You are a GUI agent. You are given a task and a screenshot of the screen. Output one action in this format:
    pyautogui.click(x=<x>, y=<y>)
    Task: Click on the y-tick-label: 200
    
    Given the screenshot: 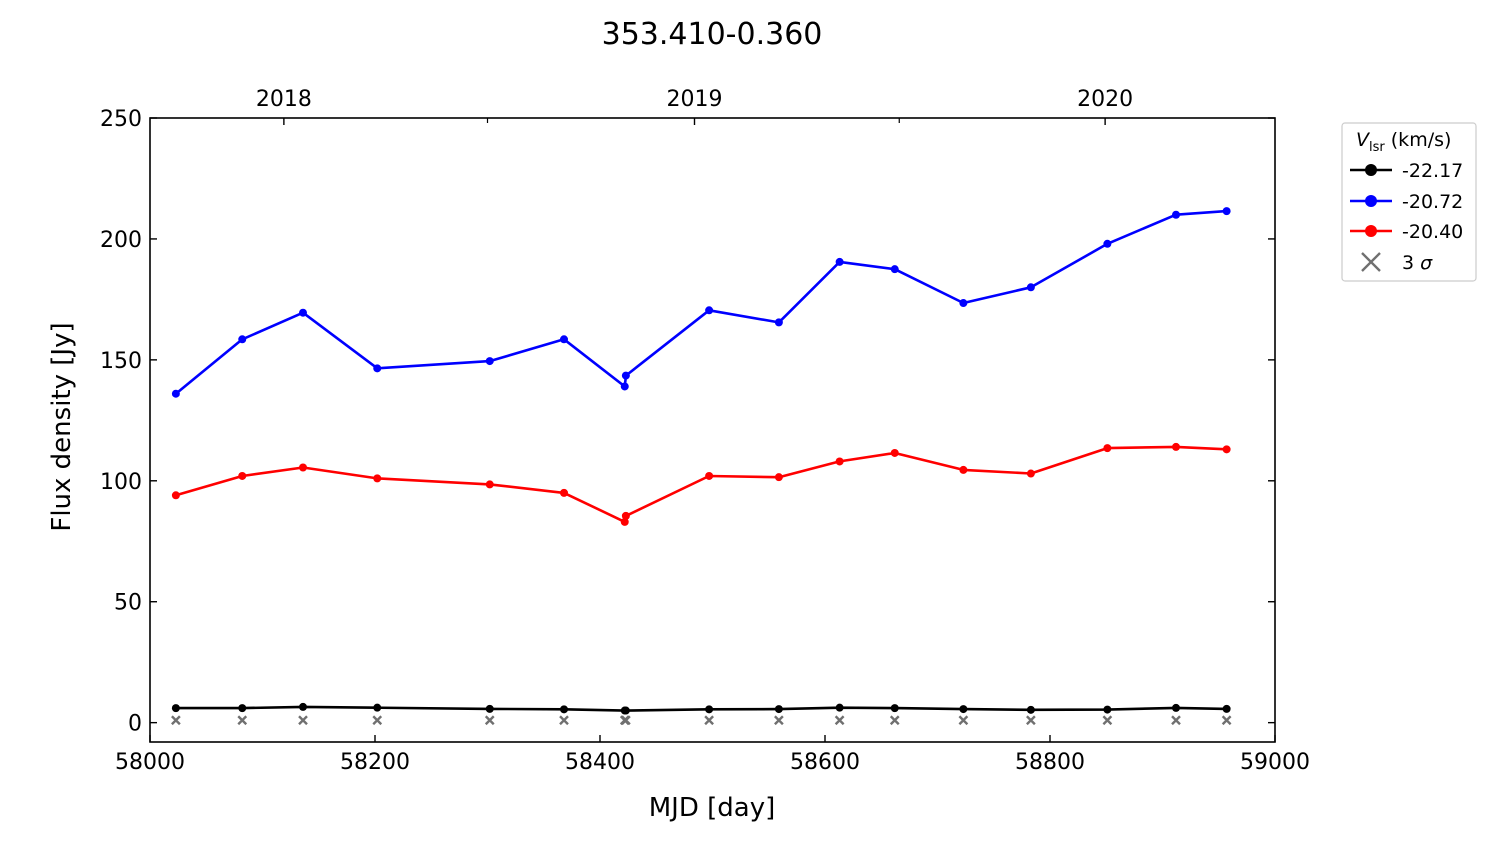 What is the action you would take?
    pyautogui.click(x=121, y=240)
    